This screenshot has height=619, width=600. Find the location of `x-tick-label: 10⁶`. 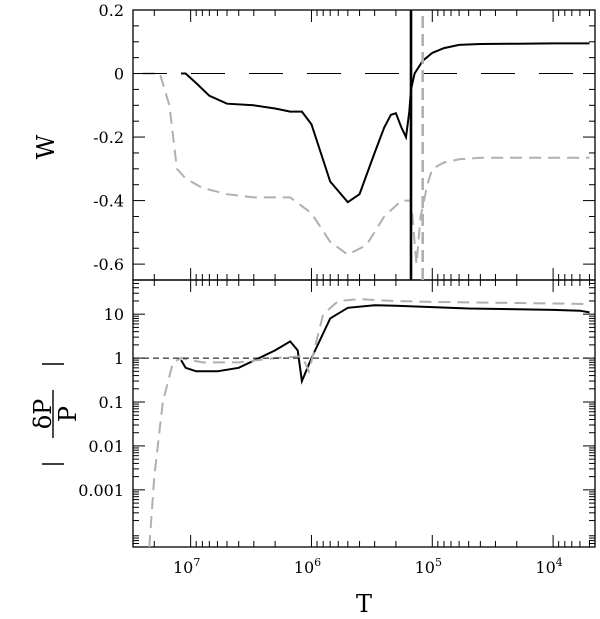

x-tick-label: 10⁶ is located at coordinates (307, 566).